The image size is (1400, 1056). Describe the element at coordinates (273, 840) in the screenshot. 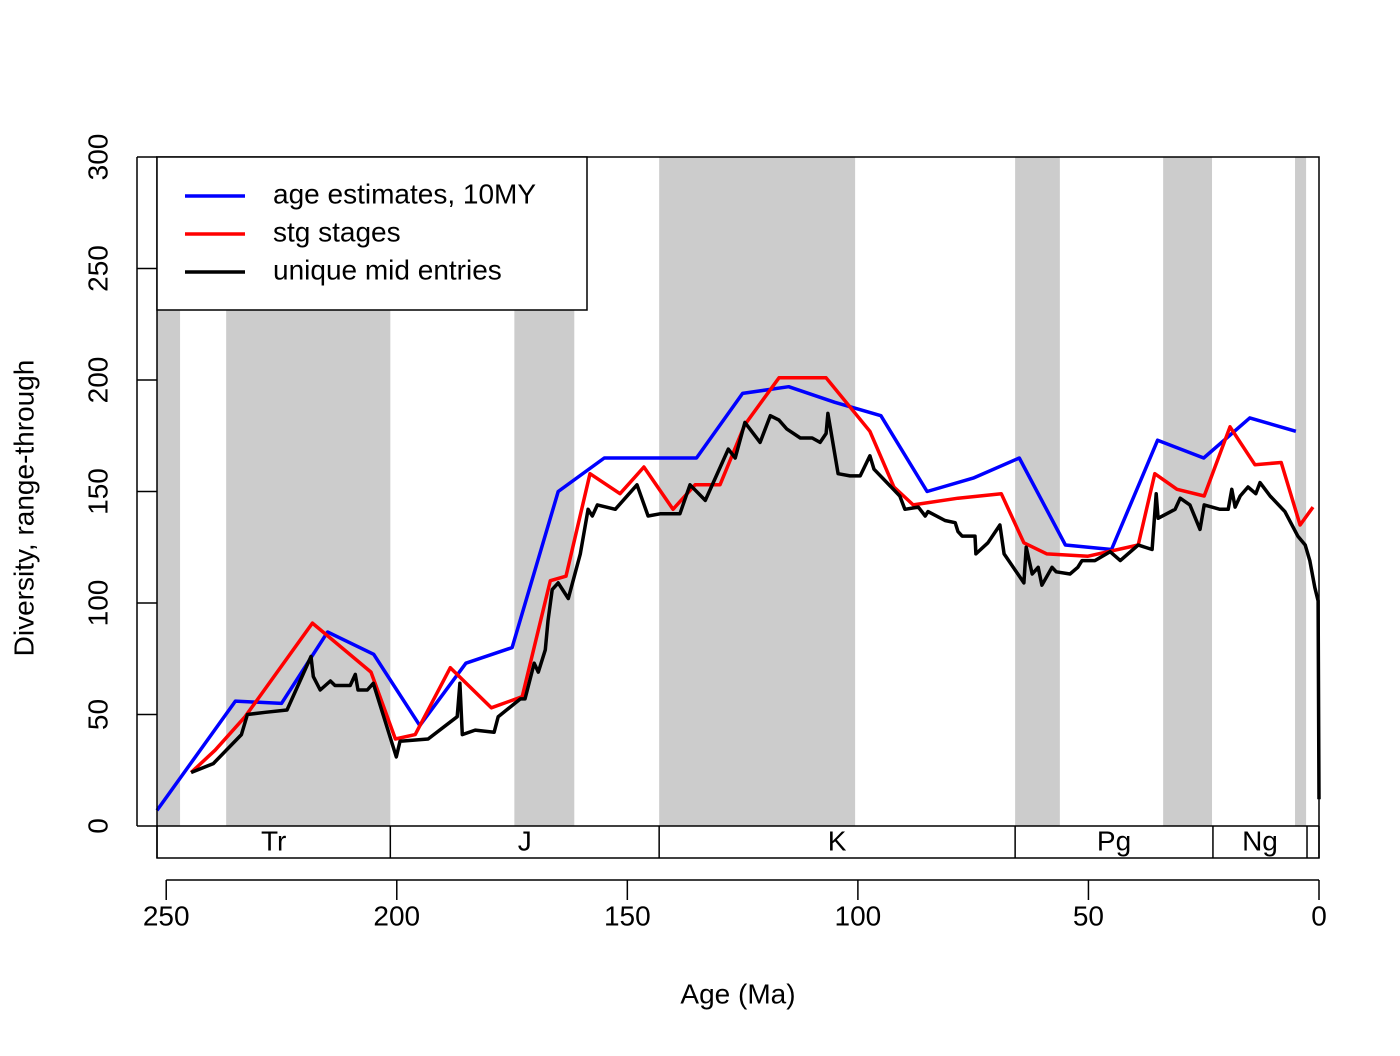

I see `period-label: Tr` at that location.